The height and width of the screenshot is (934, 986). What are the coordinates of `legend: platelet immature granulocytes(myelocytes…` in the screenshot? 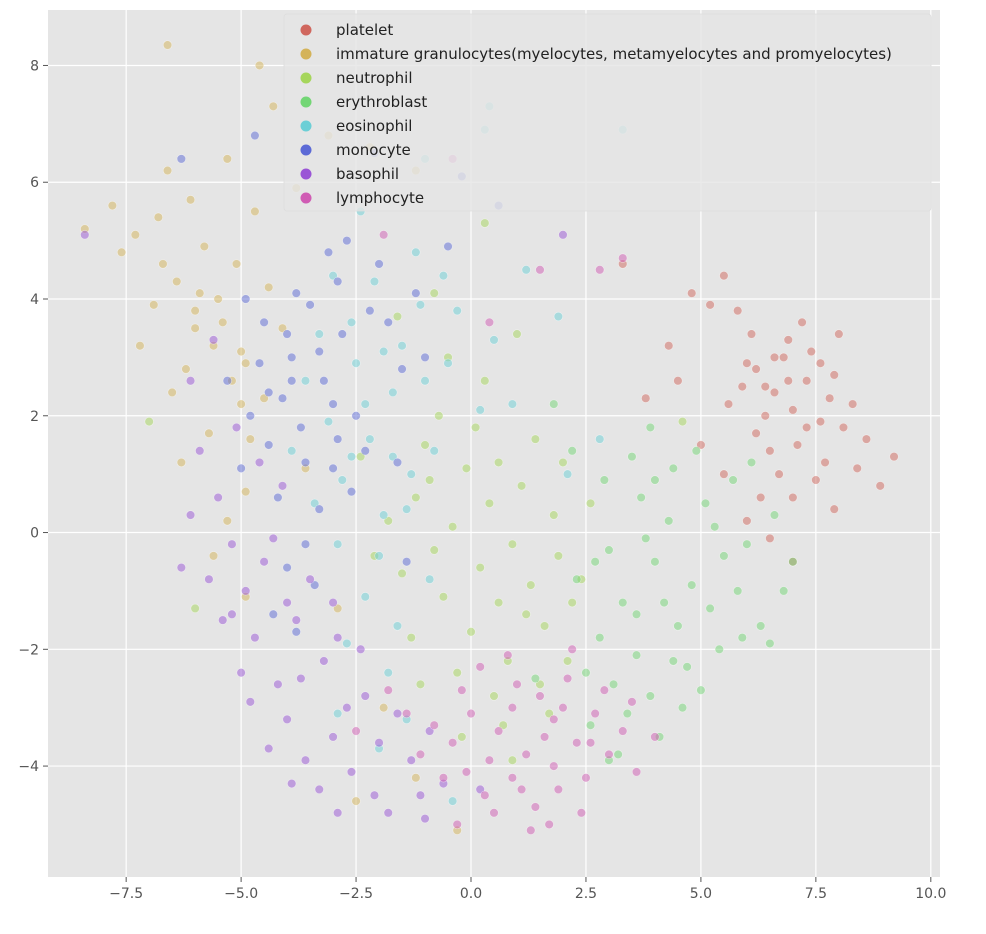 It's located at (607, 112).